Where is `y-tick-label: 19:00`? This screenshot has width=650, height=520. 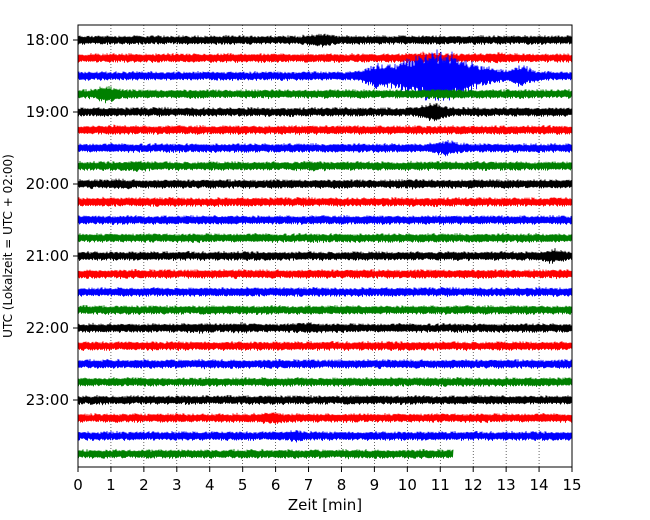 y-tick-label: 19:00 is located at coordinates (47, 112).